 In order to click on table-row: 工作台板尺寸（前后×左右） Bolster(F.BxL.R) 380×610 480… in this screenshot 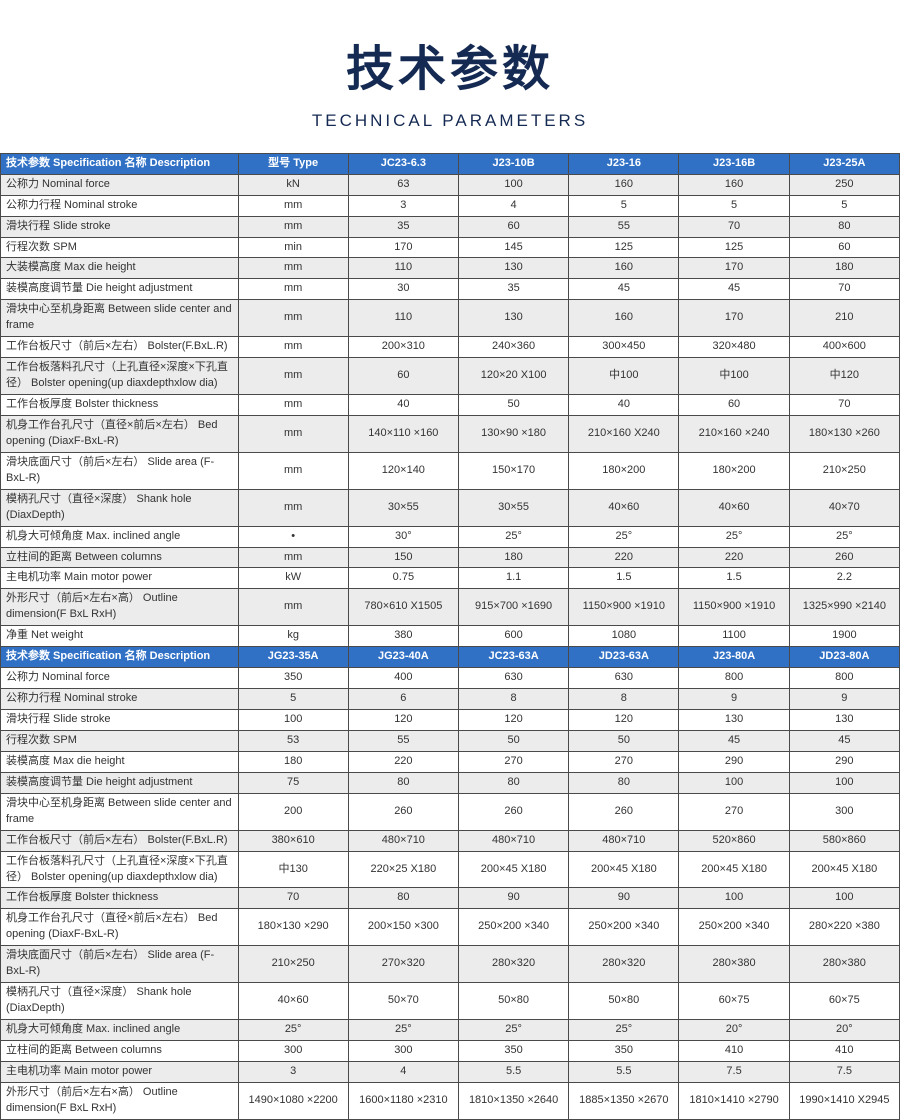, I will do `click(450, 840)`.